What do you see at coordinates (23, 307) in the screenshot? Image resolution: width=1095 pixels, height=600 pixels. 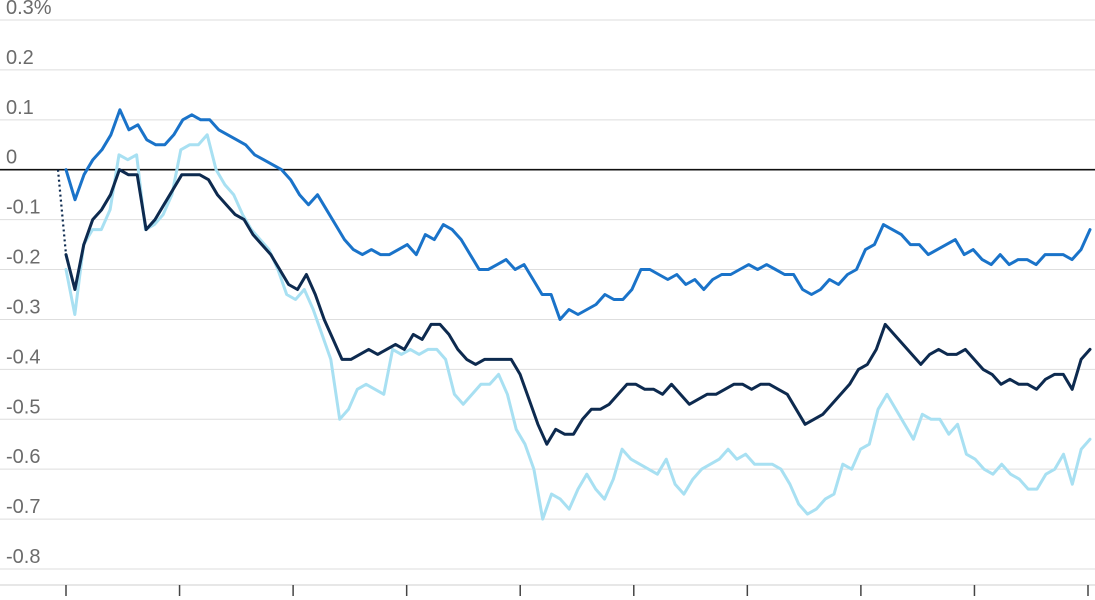 I see `y-tick-label: -0.3` at bounding box center [23, 307].